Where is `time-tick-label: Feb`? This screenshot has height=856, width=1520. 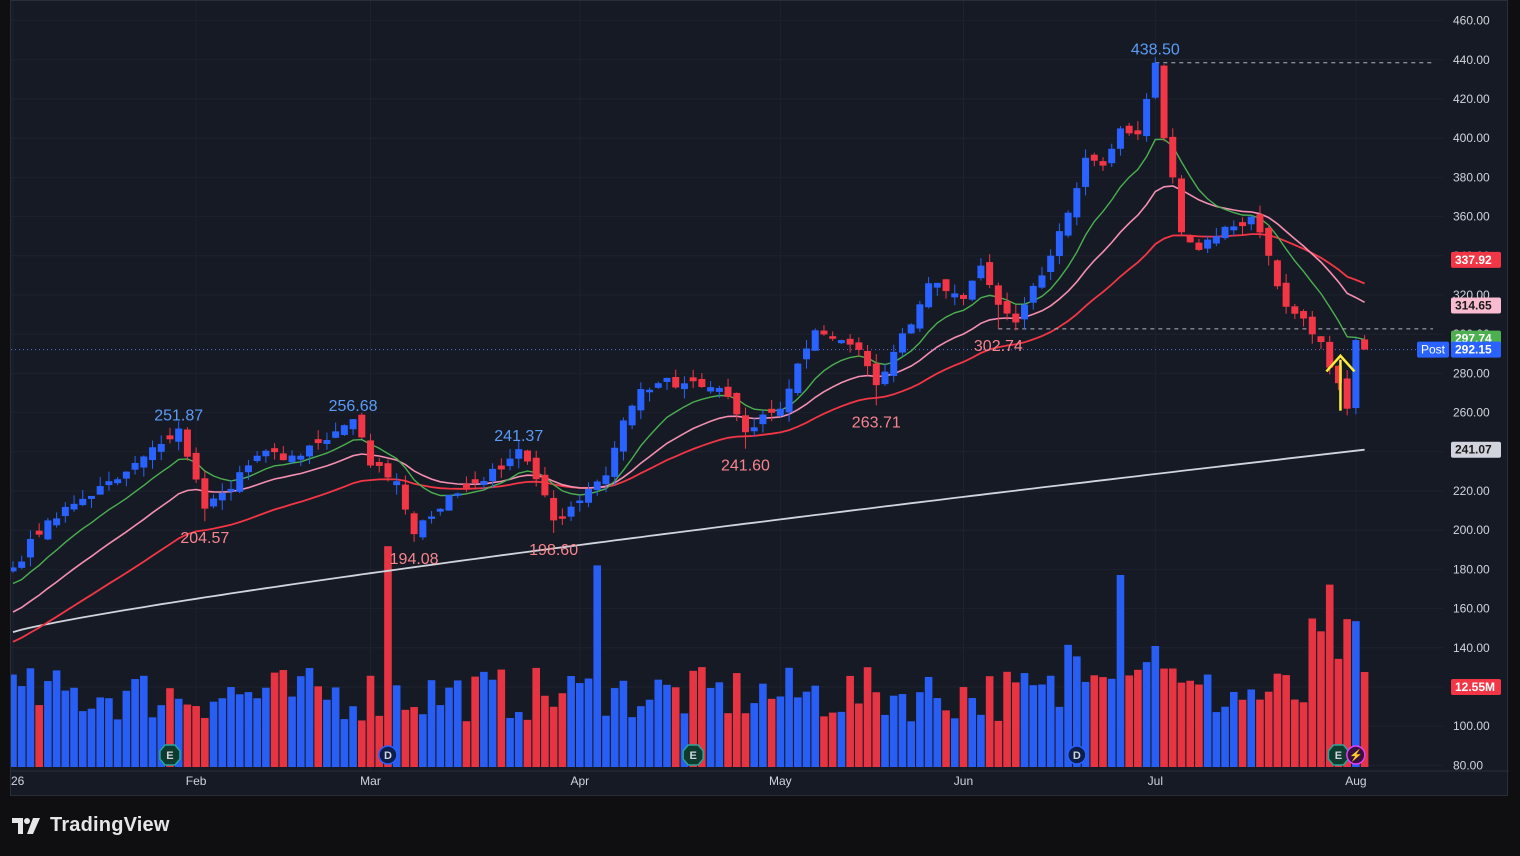 time-tick-label: Feb is located at coordinates (196, 781).